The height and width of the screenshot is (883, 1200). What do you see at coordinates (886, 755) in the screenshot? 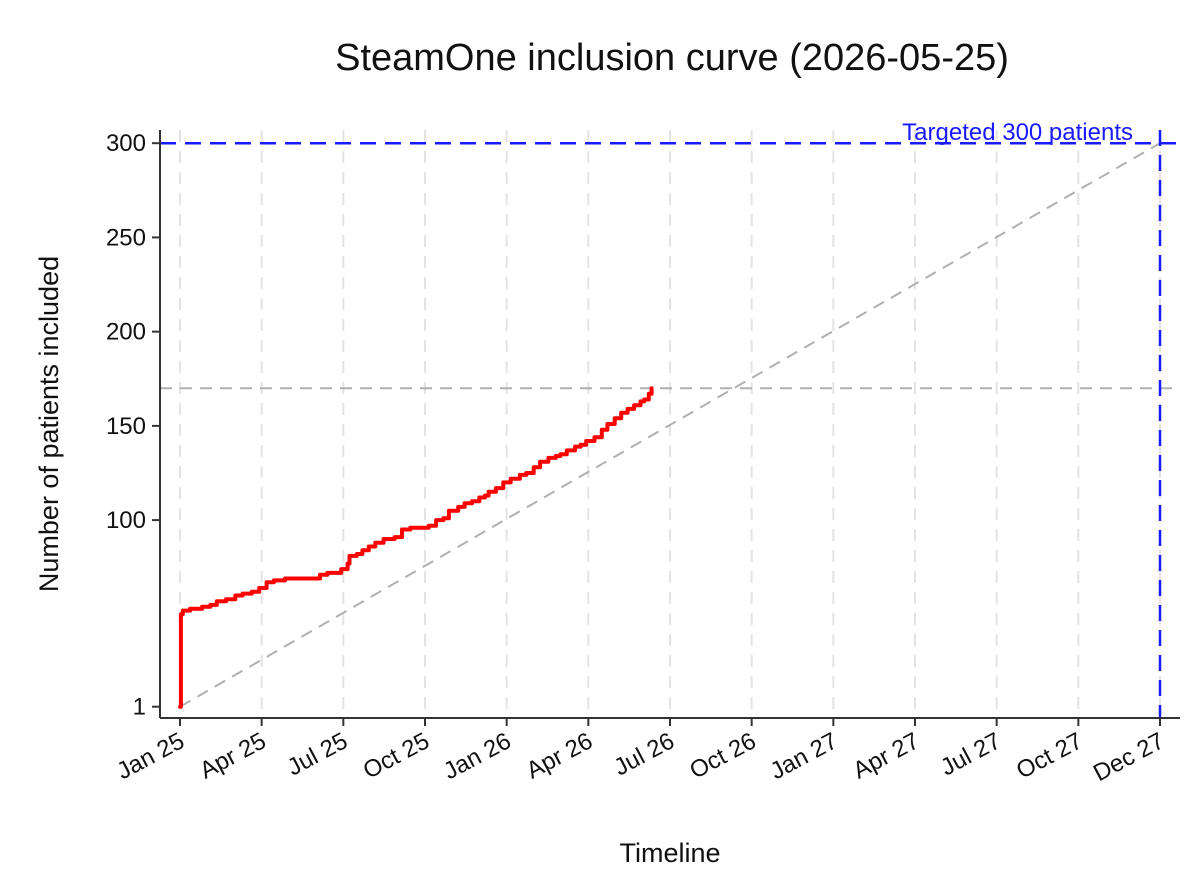
I see `x-tick-label: Apr 27` at bounding box center [886, 755].